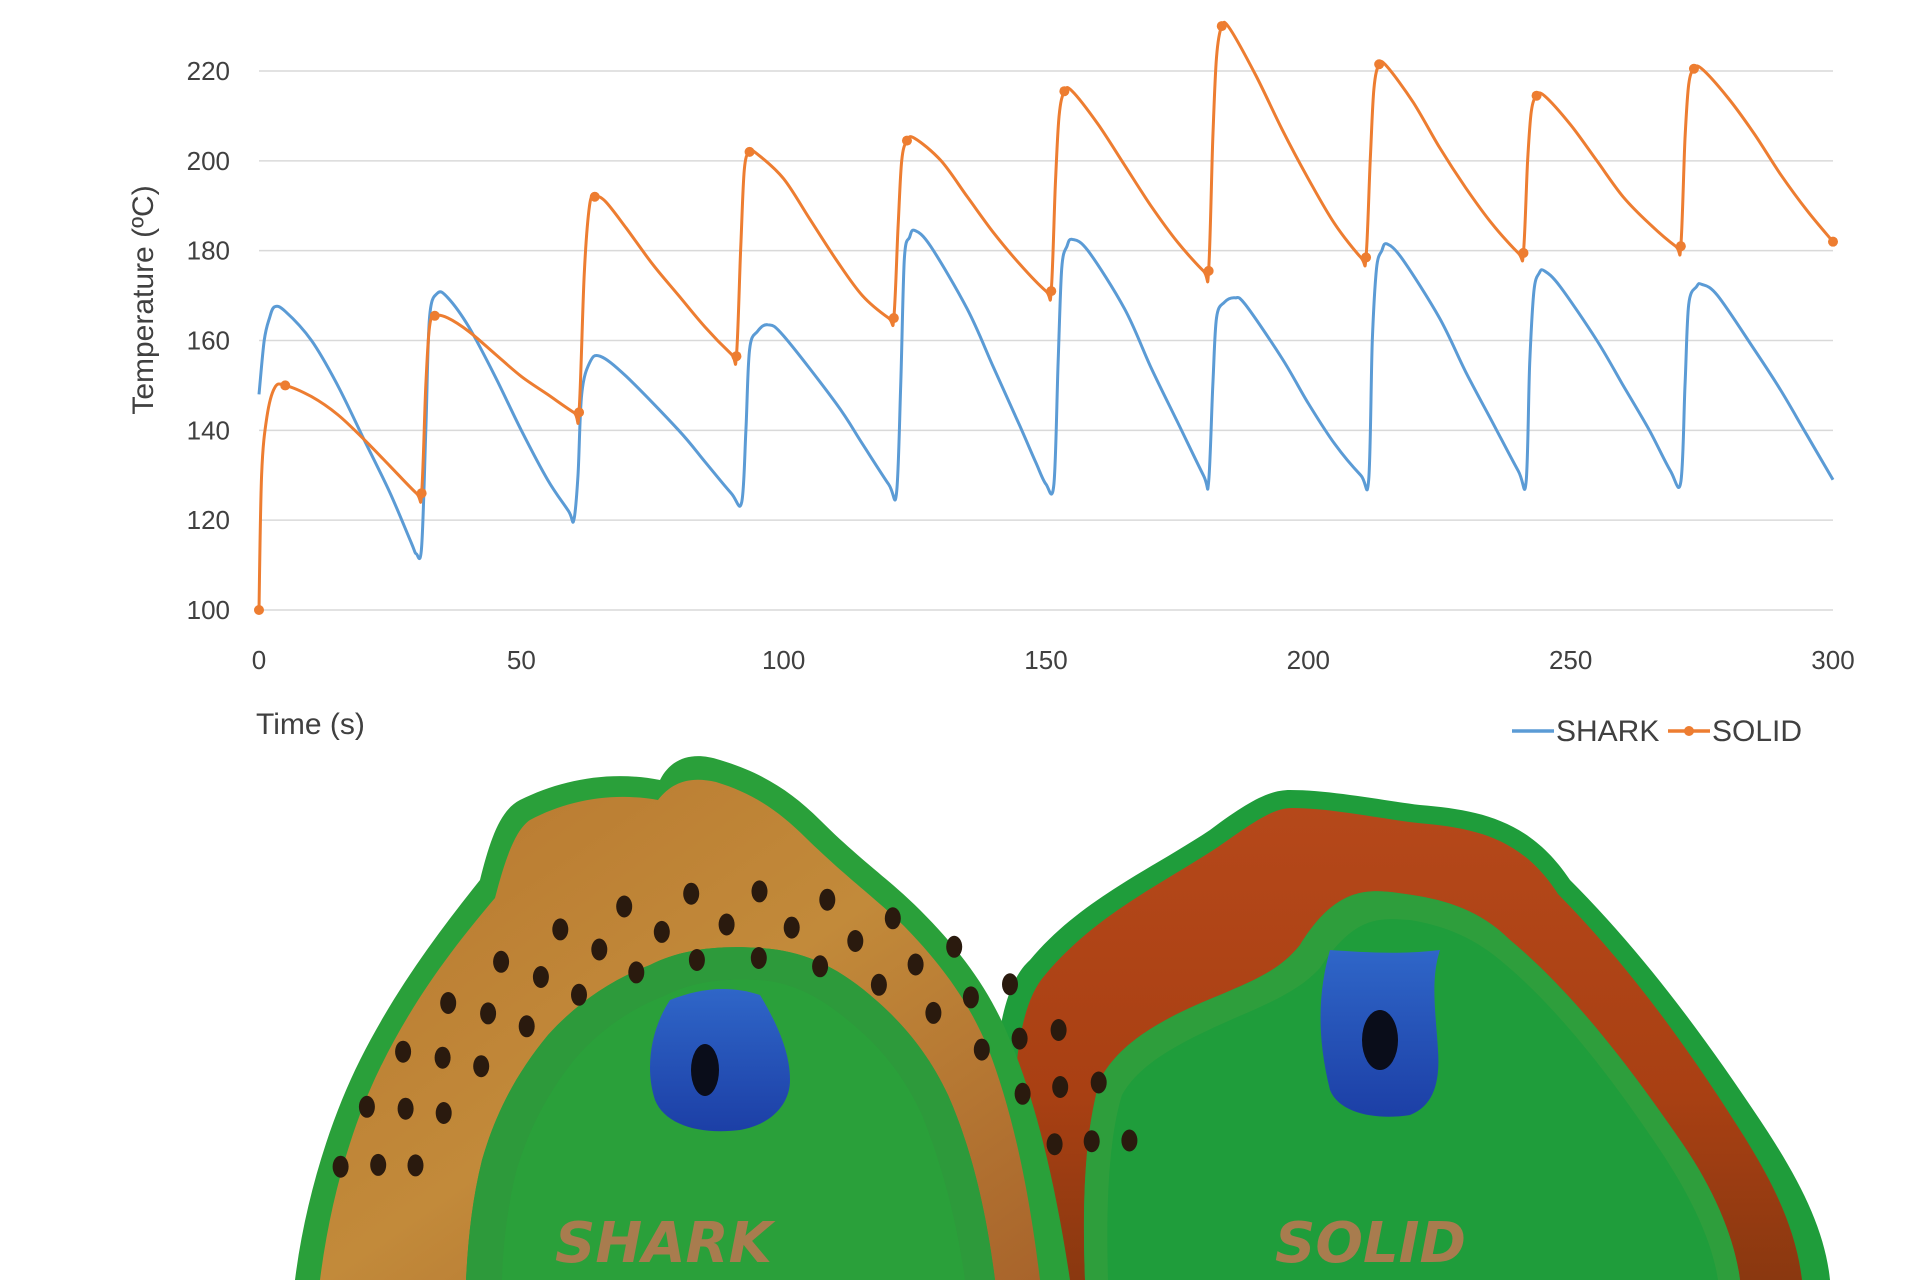 The width and height of the screenshot is (1920, 1280). What do you see at coordinates (1370, 1243) in the screenshot?
I see `solid-label: SOLID` at bounding box center [1370, 1243].